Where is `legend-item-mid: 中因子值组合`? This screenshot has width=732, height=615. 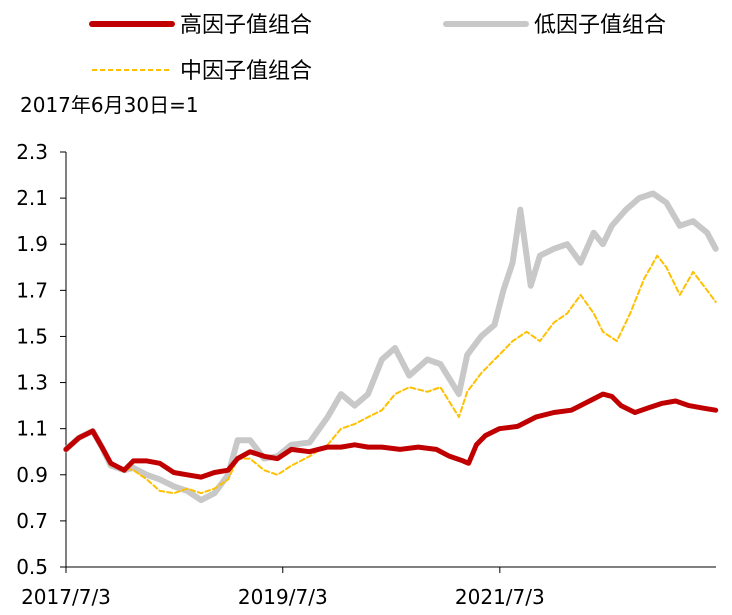
legend-item-mid: 中因子值组合 is located at coordinates (202, 71).